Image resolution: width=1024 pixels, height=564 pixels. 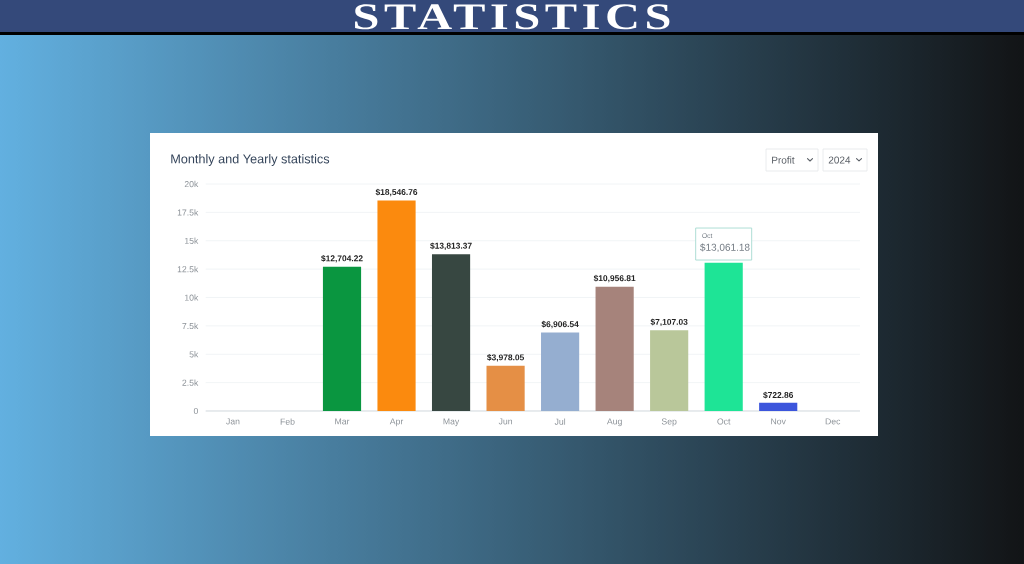 I want to click on x-tick-label: Oct, so click(x=724, y=421).